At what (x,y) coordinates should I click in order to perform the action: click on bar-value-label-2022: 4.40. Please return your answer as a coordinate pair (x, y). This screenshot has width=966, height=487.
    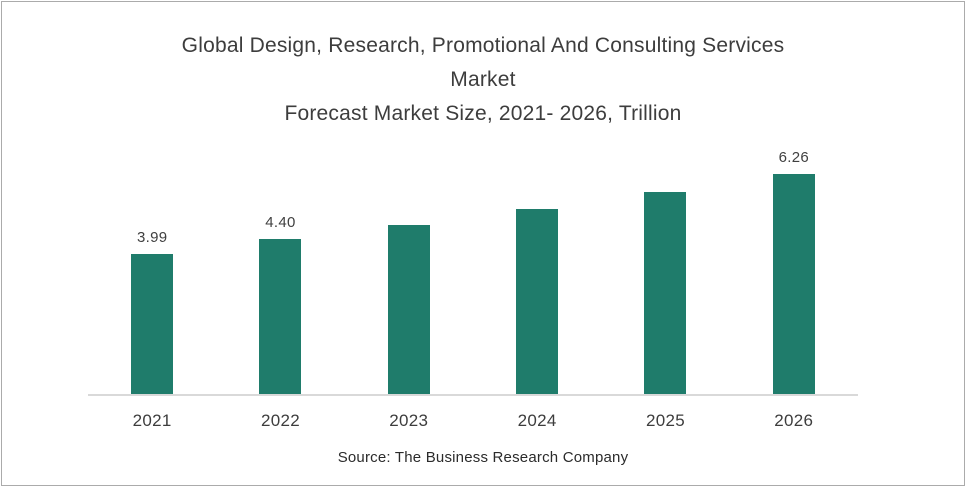
    Looking at the image, I should click on (280, 222).